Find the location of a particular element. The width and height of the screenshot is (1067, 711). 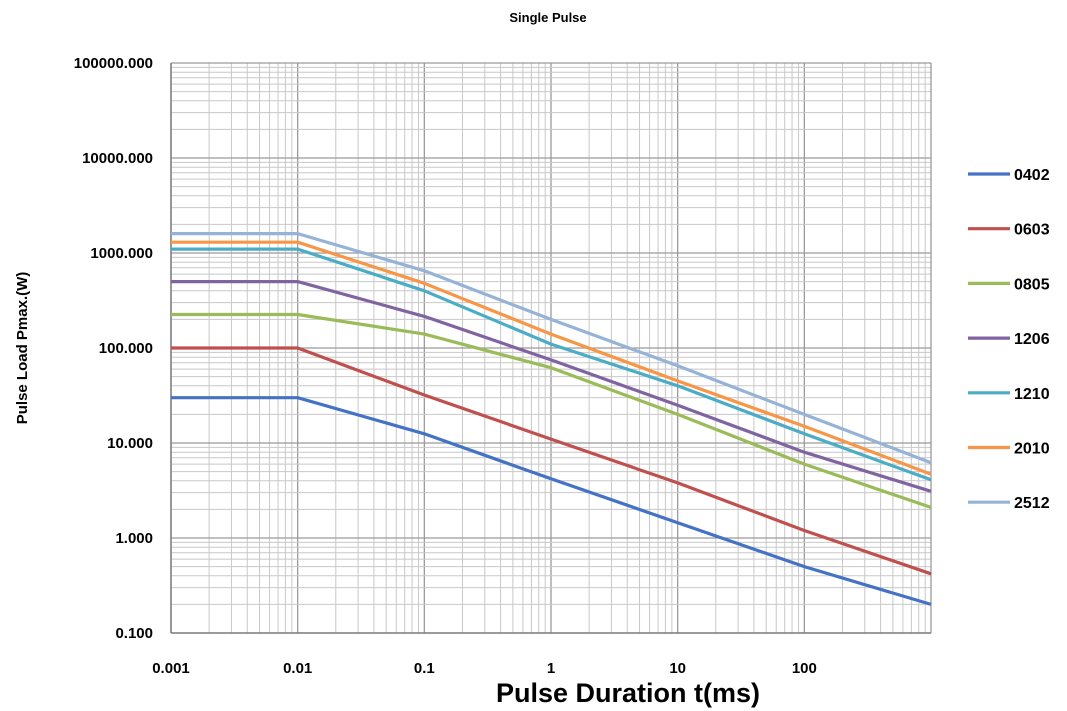

legend-label-2512: 2512 is located at coordinates (1032, 503).